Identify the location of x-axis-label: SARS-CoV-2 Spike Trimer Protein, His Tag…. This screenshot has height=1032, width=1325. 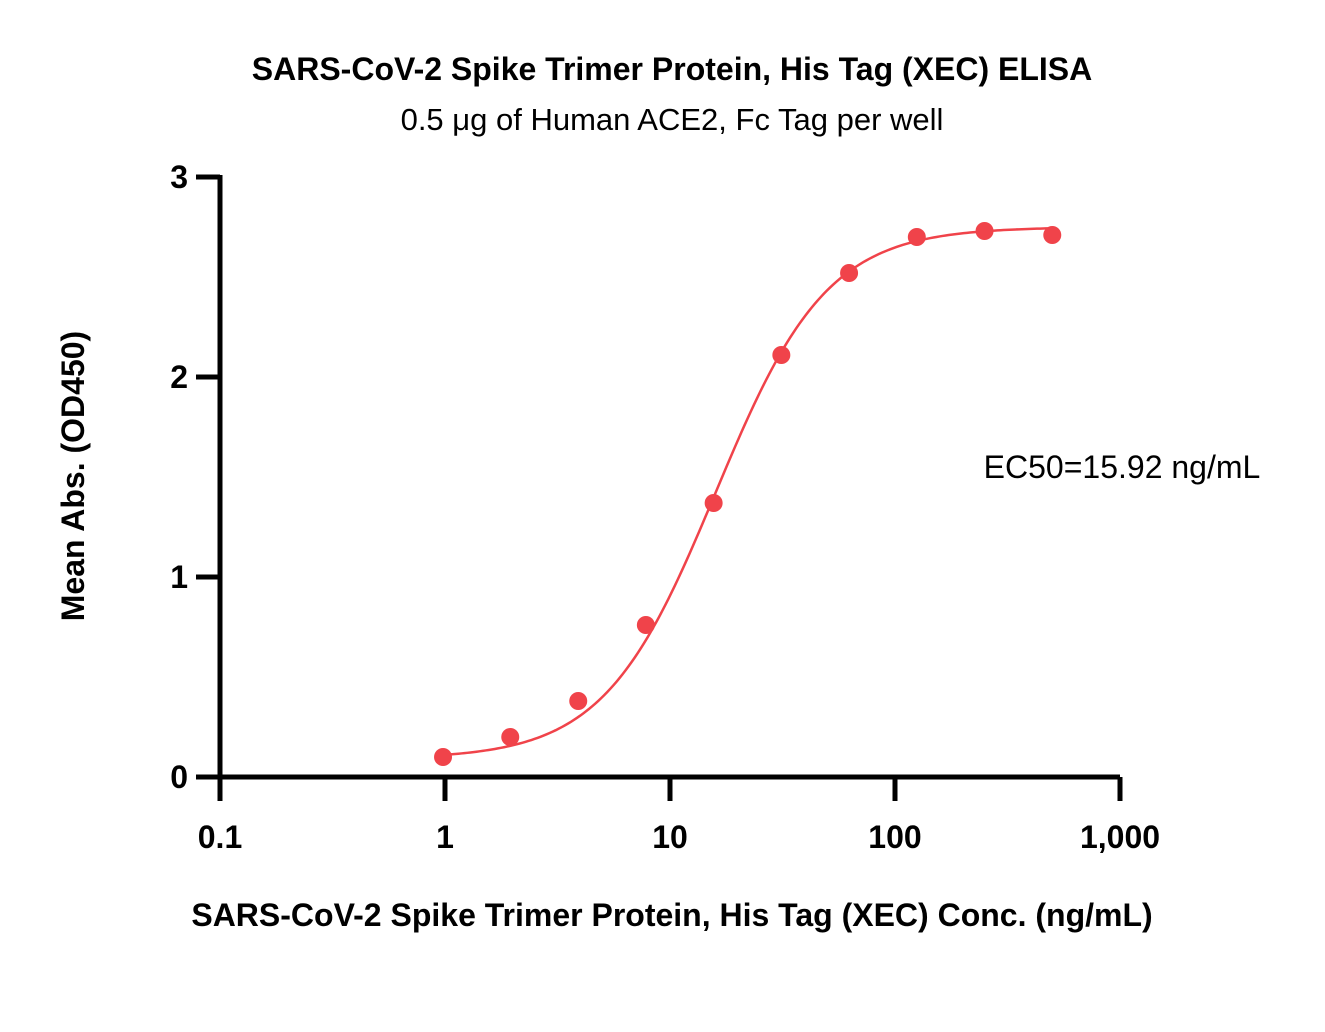
(671, 915).